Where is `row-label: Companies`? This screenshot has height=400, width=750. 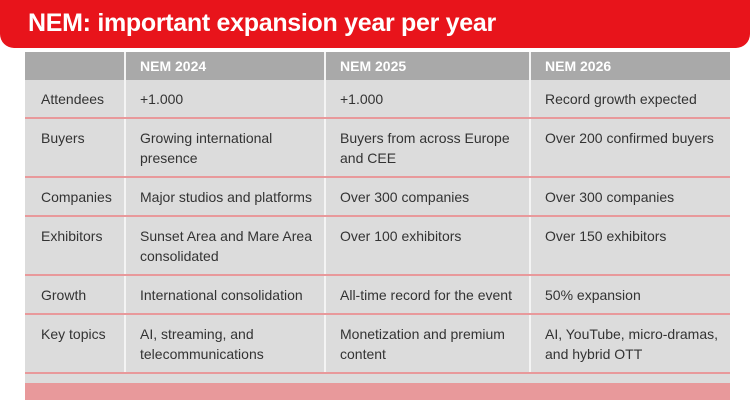 row-label: Companies is located at coordinates (75, 197).